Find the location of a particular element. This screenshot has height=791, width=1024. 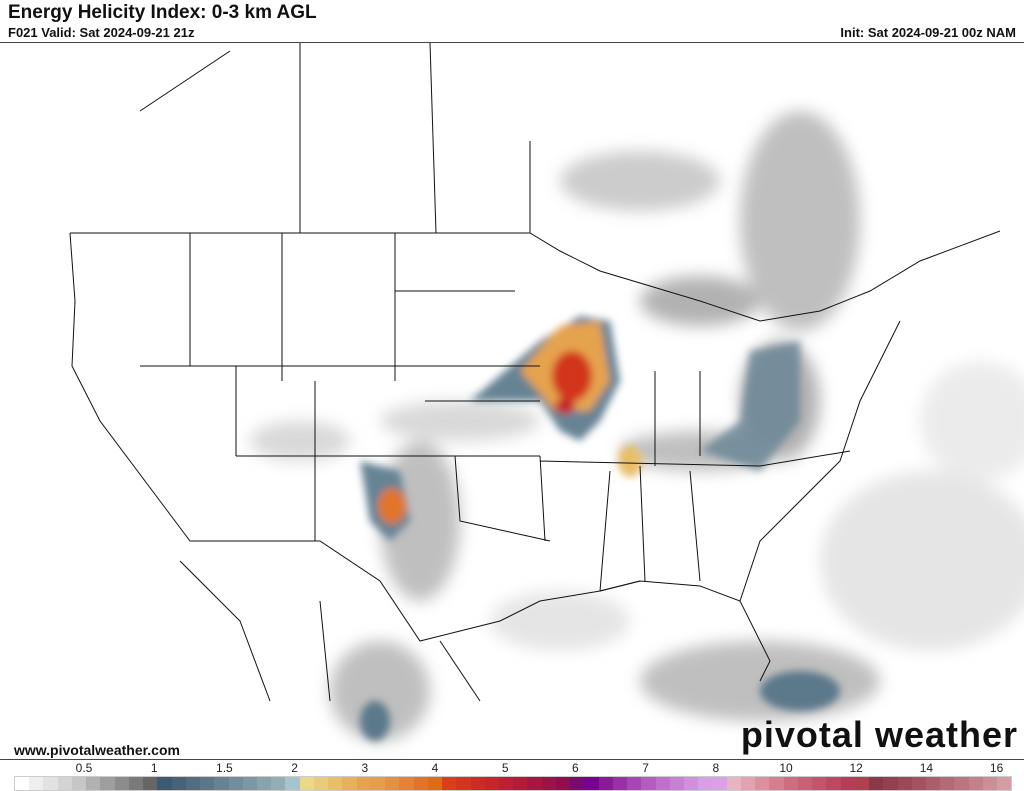

colorbar-tick-label: 6 is located at coordinates (575, 768).